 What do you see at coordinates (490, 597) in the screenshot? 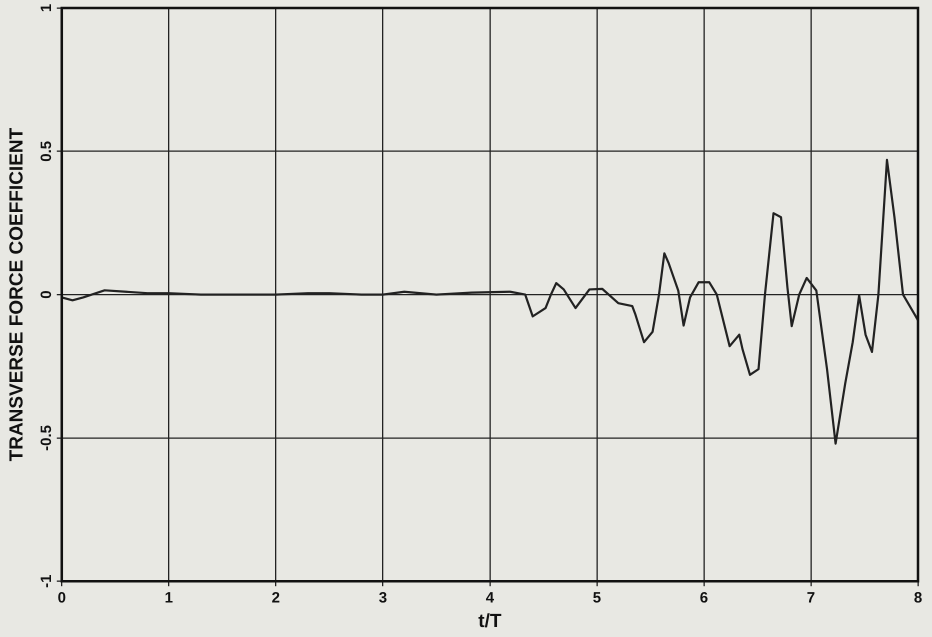
I see `x-tick-label: 4` at bounding box center [490, 597].